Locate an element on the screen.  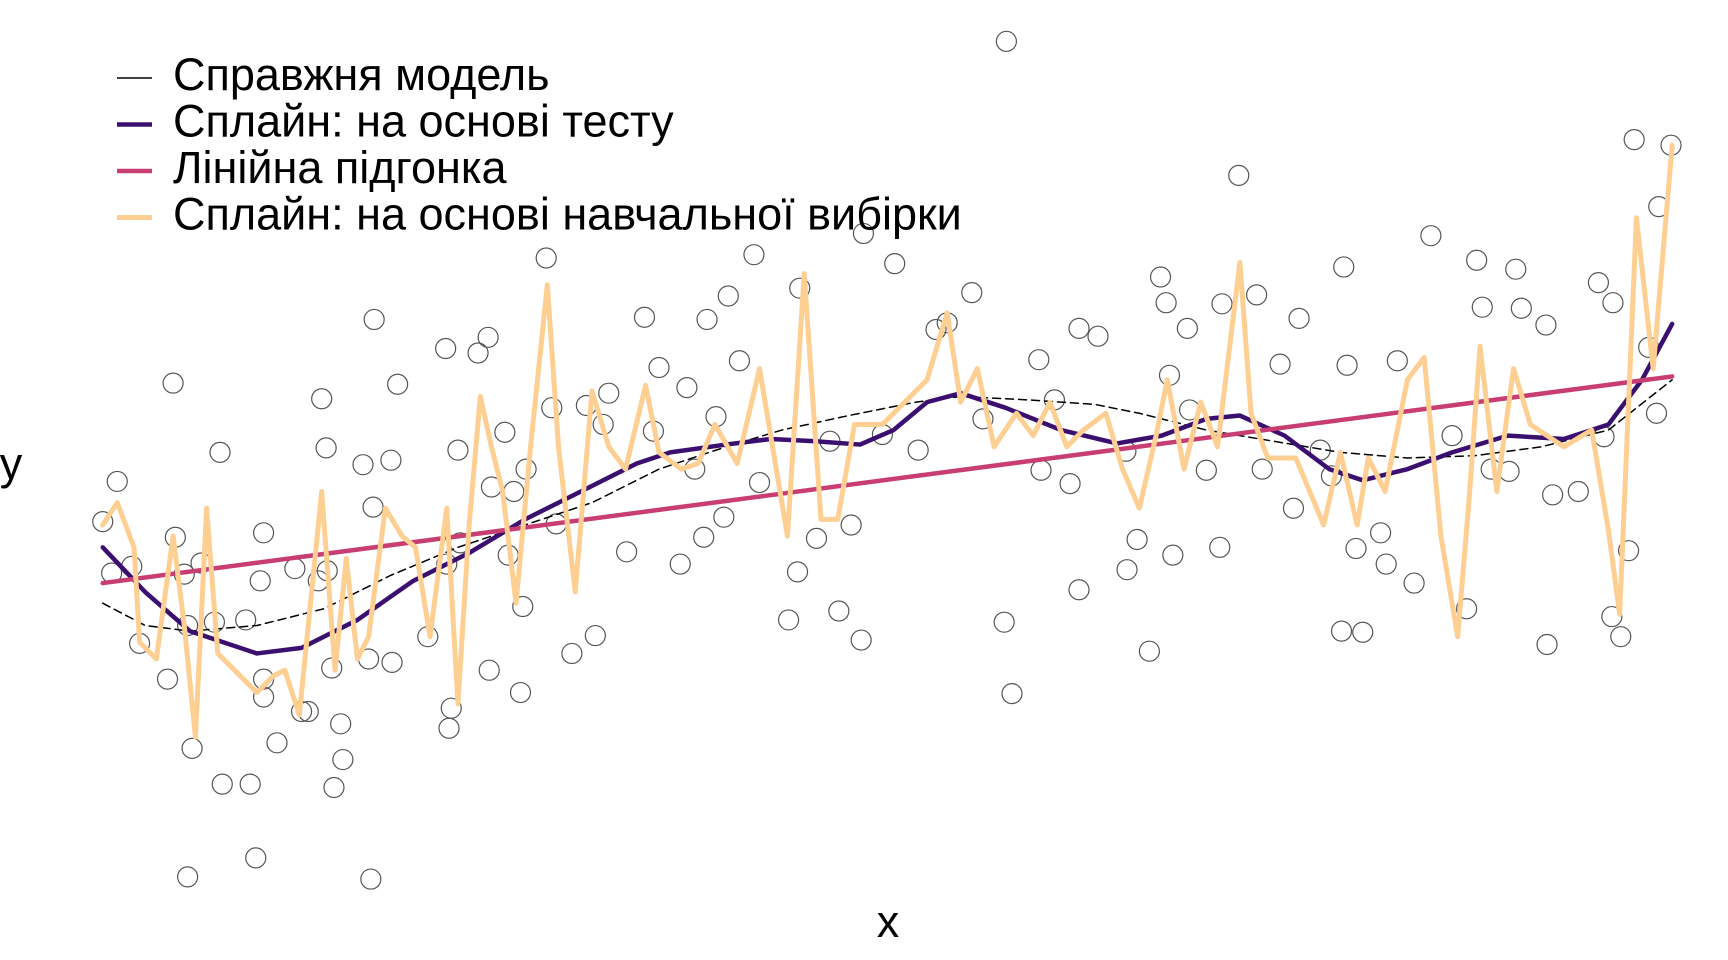
x-axis-label: x is located at coordinates (888, 921).